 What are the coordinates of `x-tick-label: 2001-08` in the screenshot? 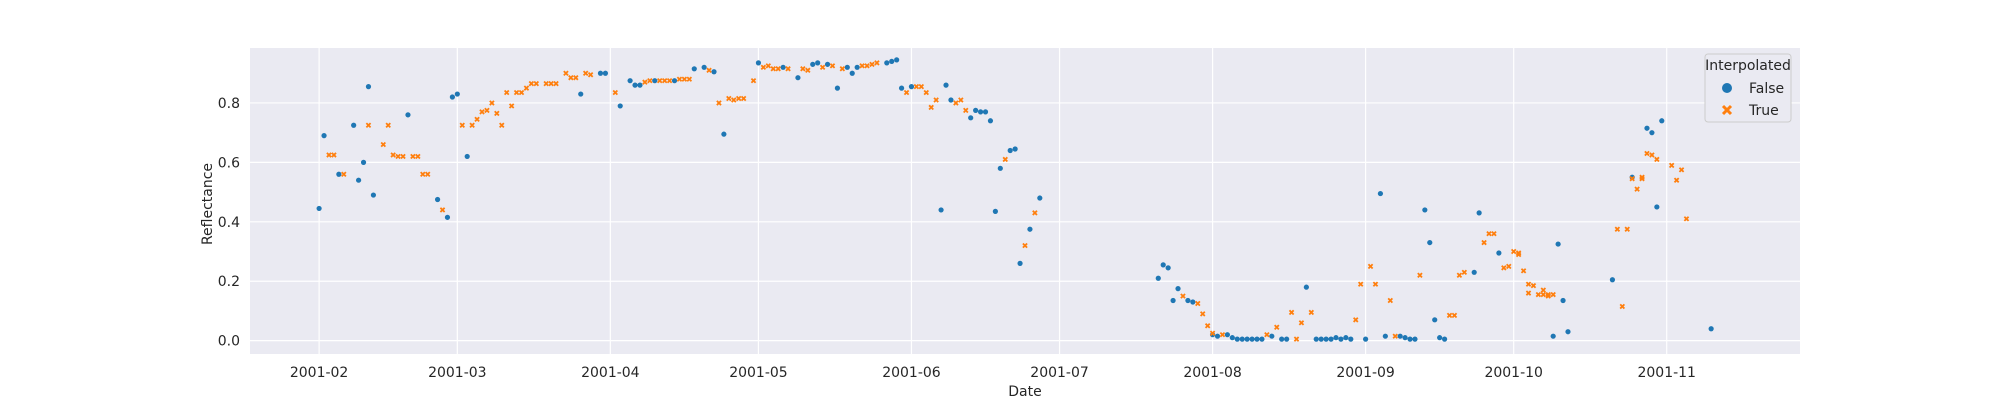 It's located at (1212, 373).